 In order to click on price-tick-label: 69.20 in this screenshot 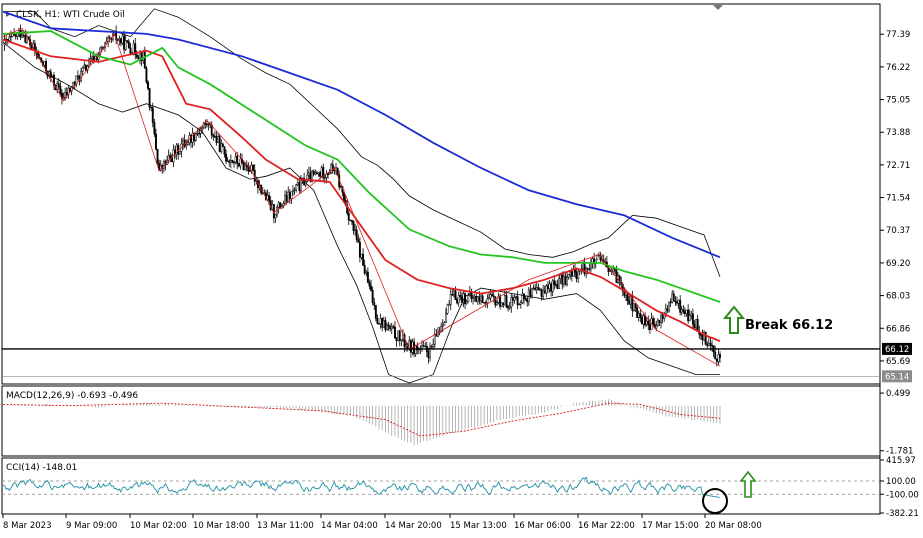, I will do `click(898, 264)`.